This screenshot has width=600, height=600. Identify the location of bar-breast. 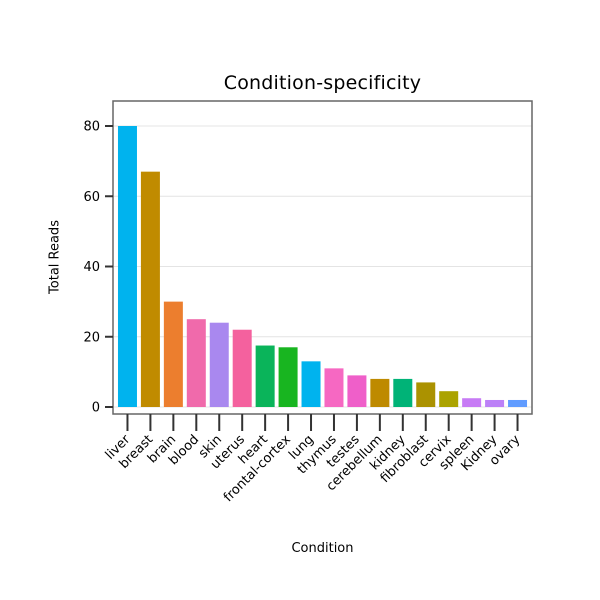
(150, 289).